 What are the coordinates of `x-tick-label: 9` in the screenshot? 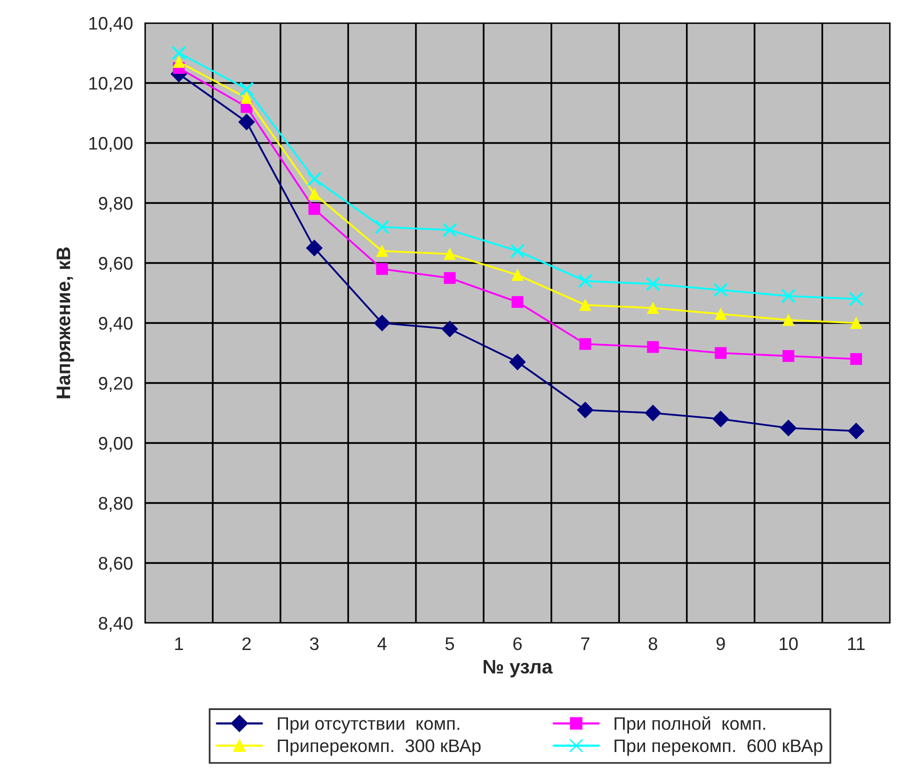 It's located at (720, 643).